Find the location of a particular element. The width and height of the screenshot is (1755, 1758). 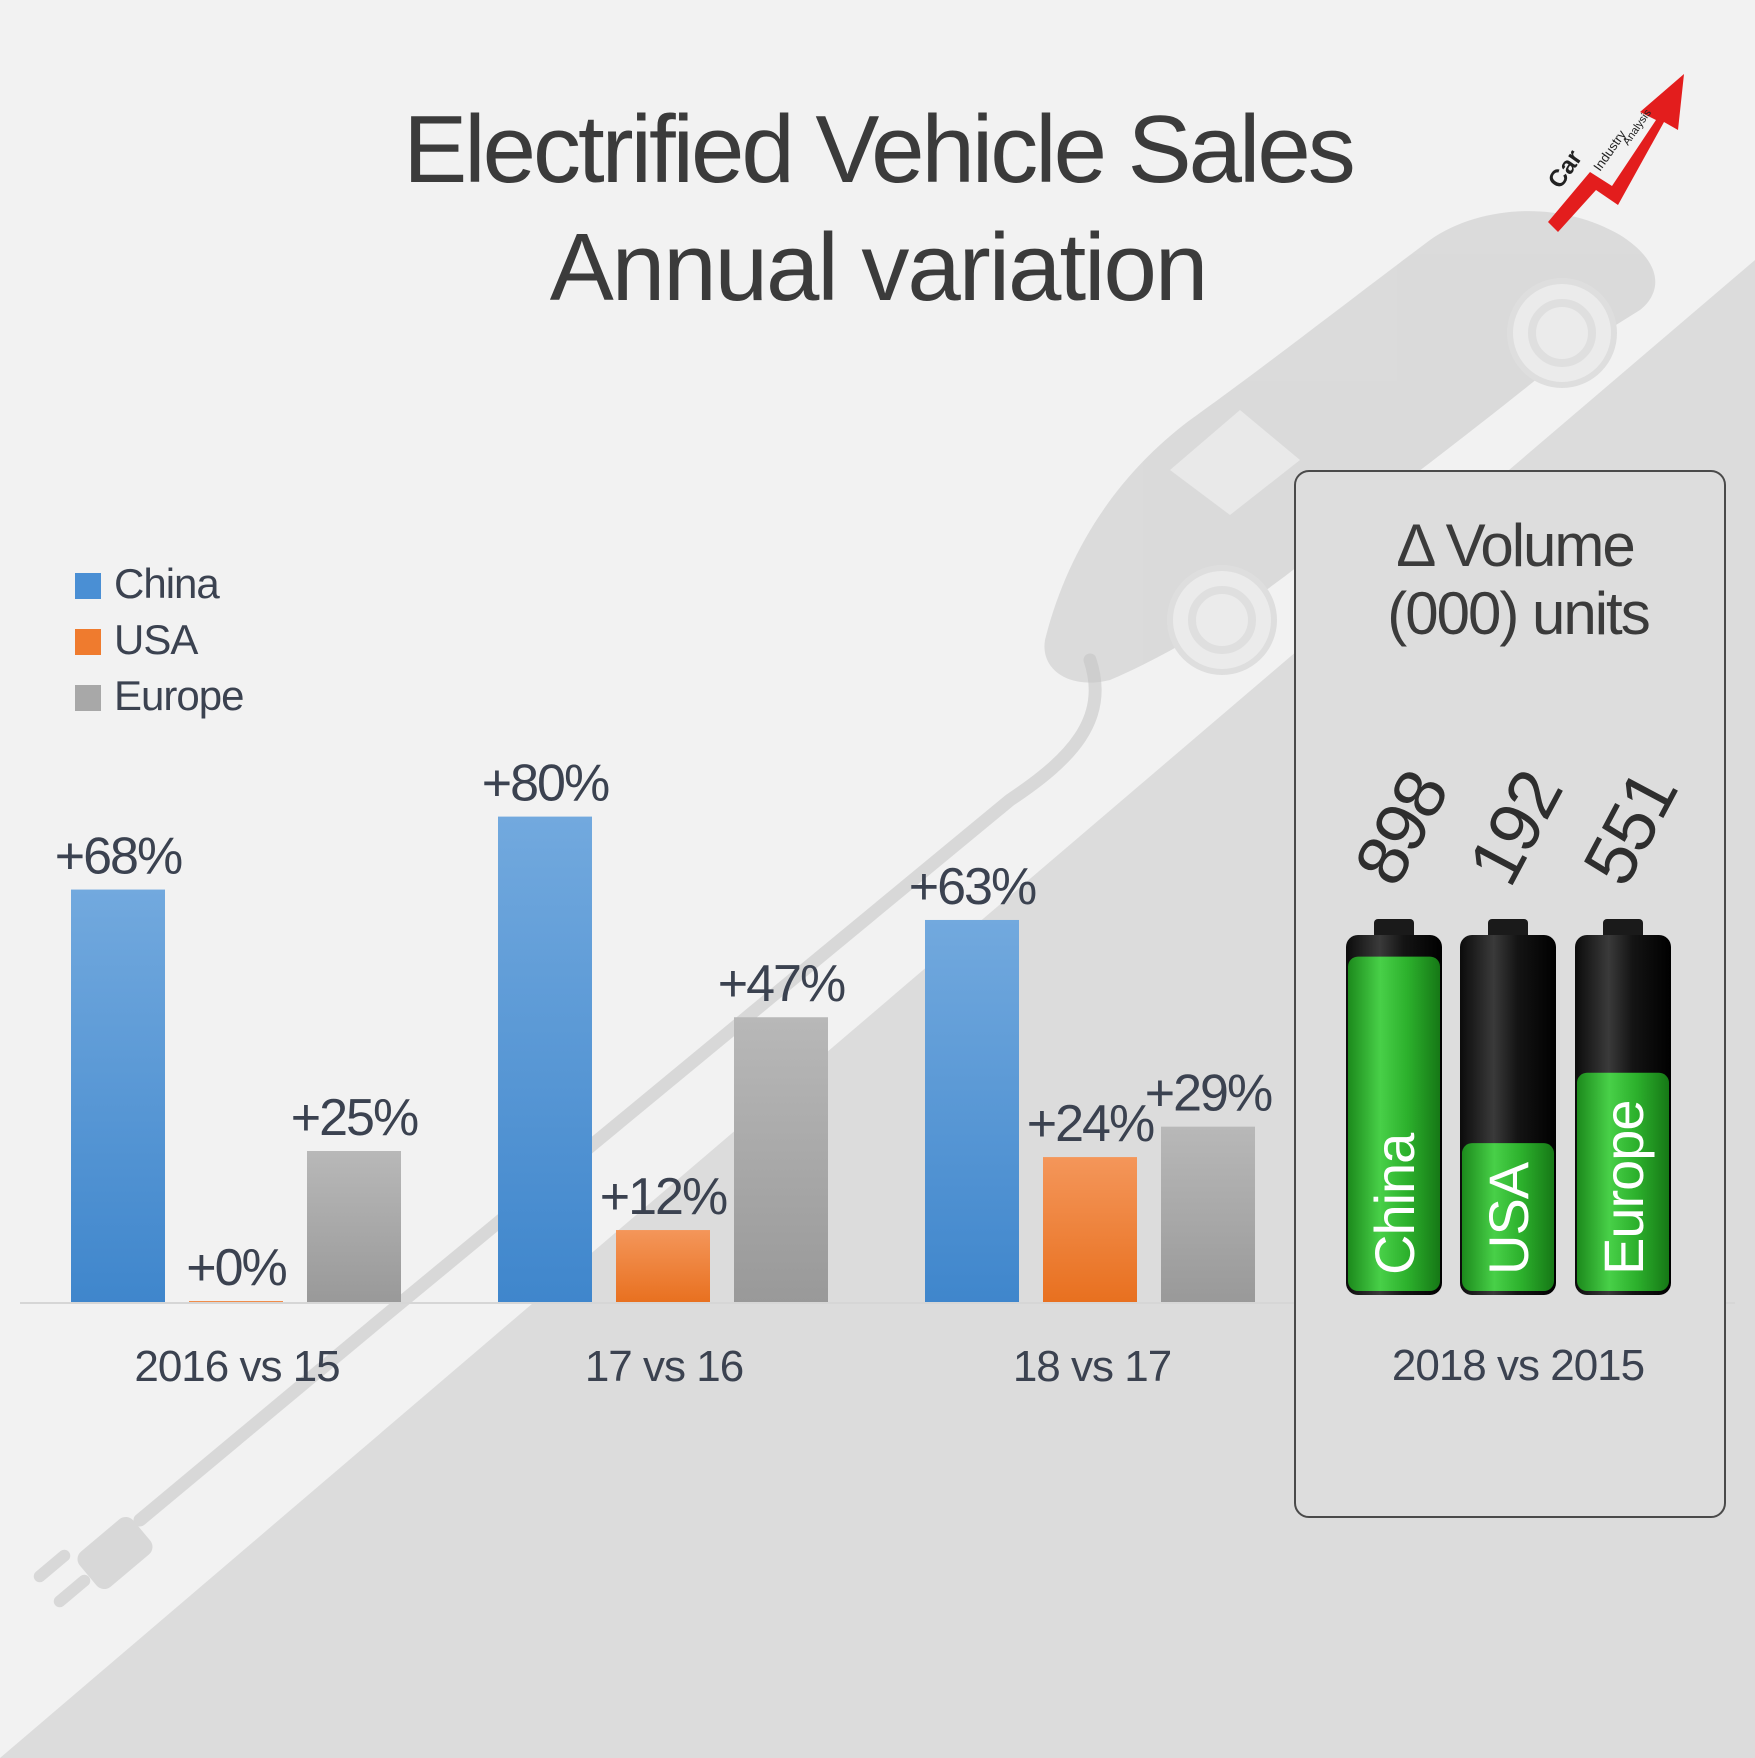

legend-label-europe: Europe is located at coordinates (178, 695).